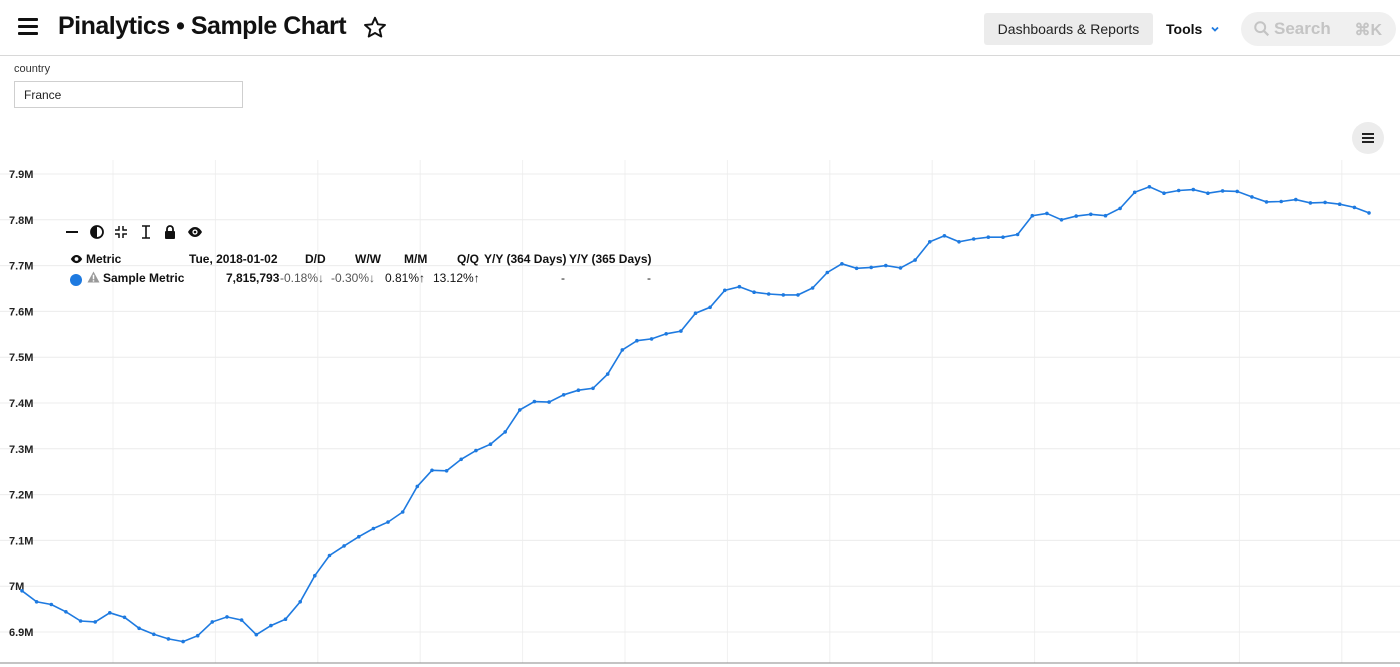 The width and height of the screenshot is (1400, 667). Describe the element at coordinates (1068, 29) in the screenshot. I see `dashboards-reports-button: Dashboards & Reports` at that location.